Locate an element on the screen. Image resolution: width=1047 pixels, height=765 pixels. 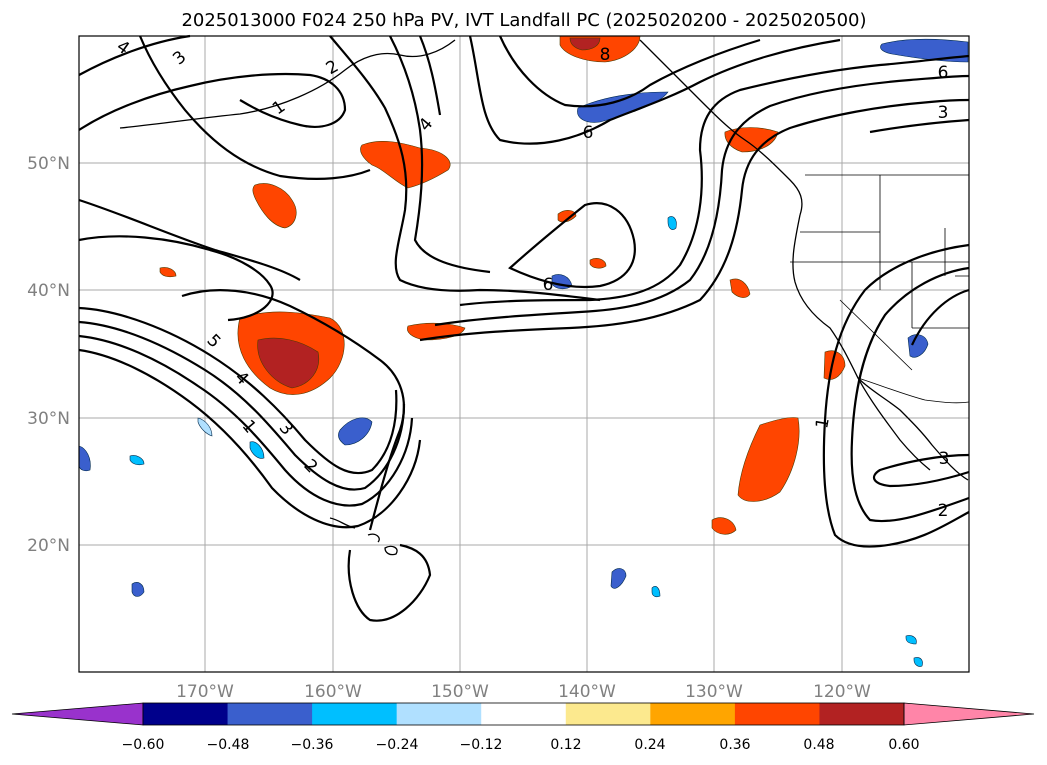
british-columbia-coast is located at coordinates (721, 127).